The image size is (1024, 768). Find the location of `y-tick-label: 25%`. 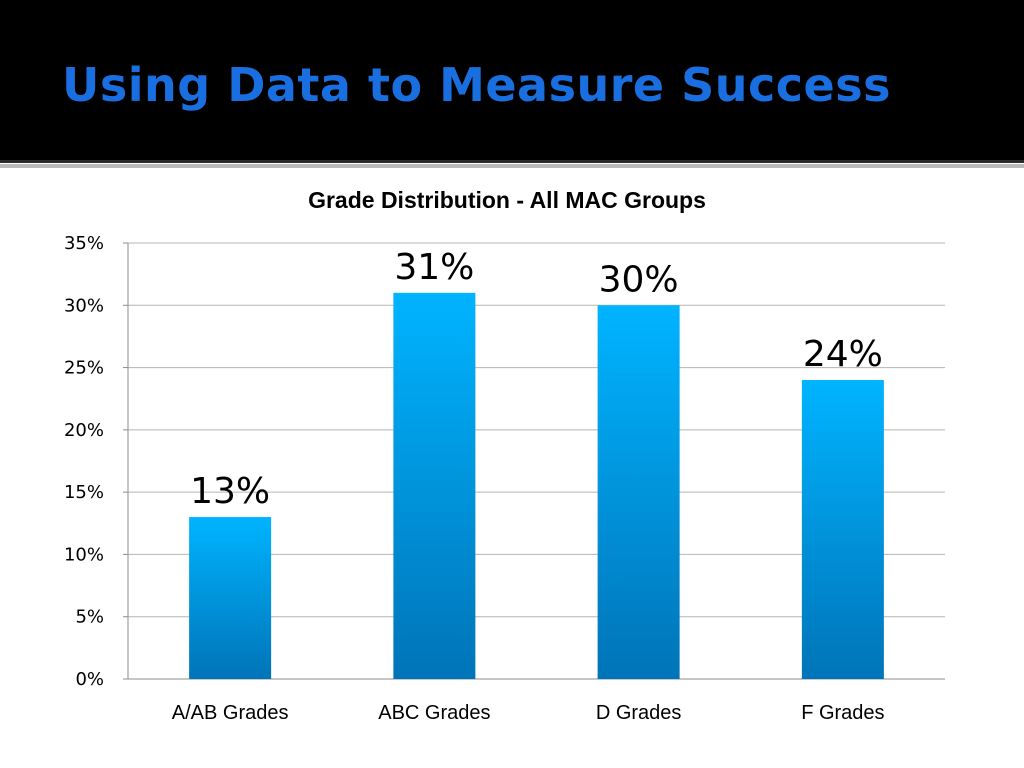

y-tick-label: 25% is located at coordinates (84, 368).